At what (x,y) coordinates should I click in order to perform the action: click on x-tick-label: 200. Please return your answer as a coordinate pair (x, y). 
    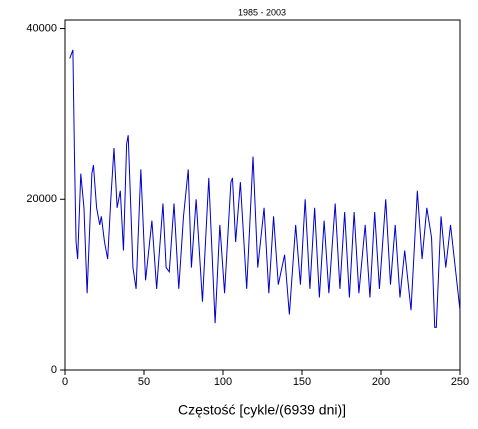
    Looking at the image, I should click on (381, 382).